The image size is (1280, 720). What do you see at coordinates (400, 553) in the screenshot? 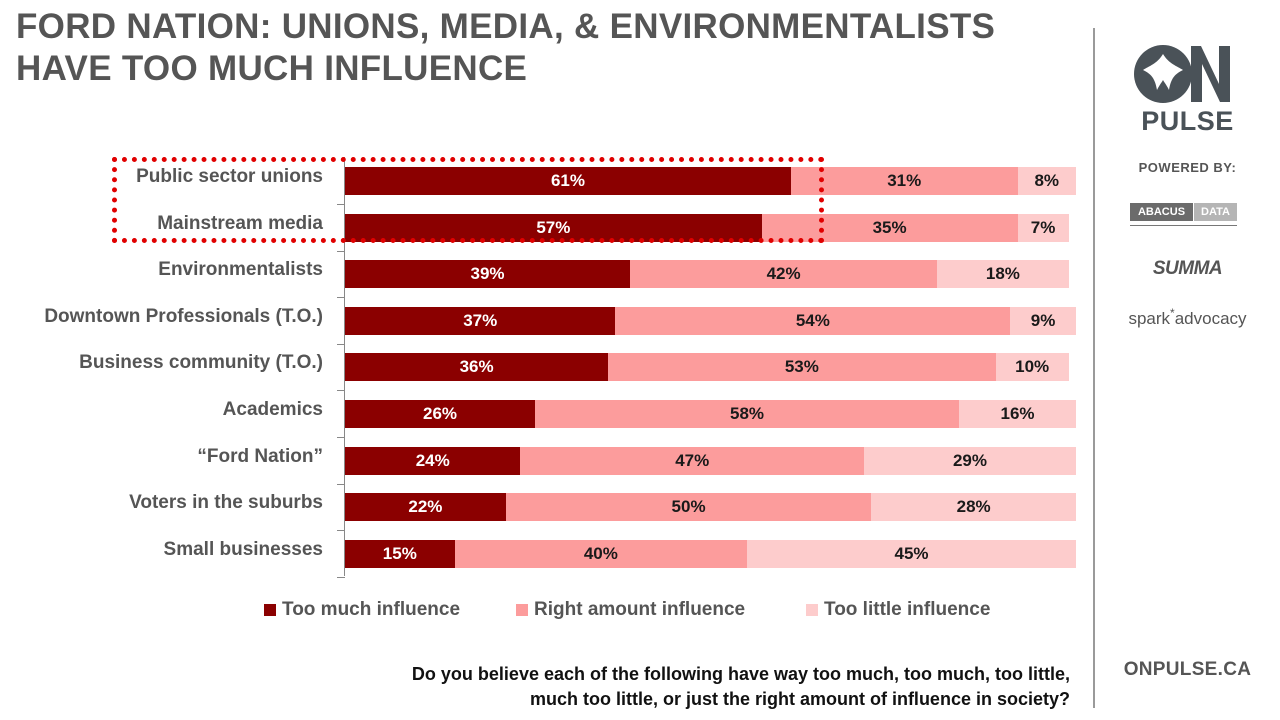
I see `bar-segment: 15%` at bounding box center [400, 553].